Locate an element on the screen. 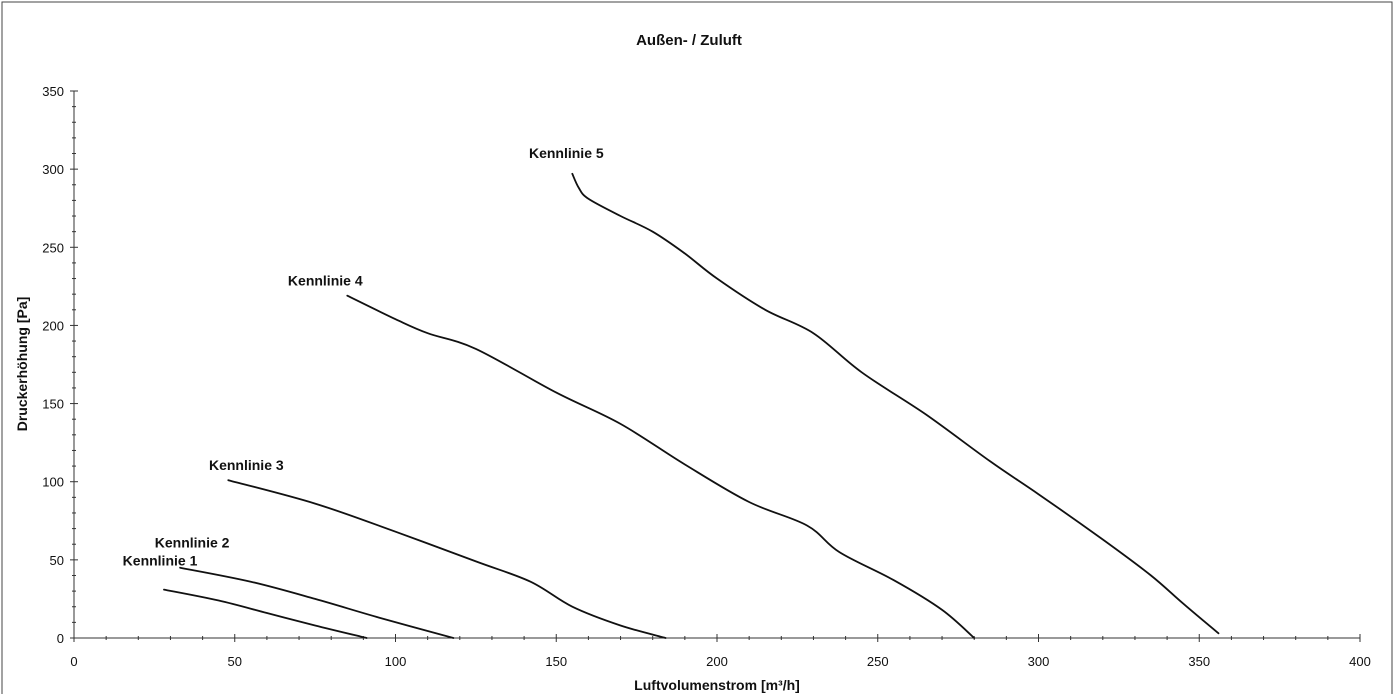 The width and height of the screenshot is (1394, 694). series-label-1: Kennlinie 1 is located at coordinates (160, 561).